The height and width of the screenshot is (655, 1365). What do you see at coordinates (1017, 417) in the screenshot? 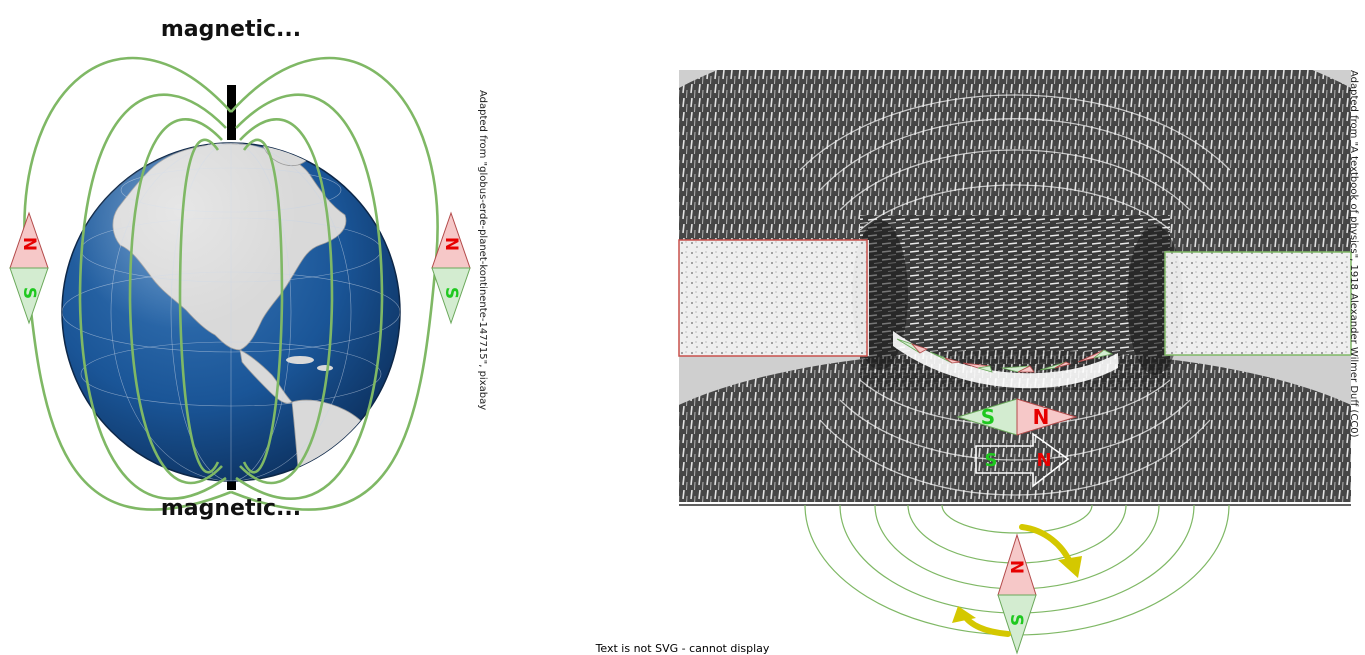
I see `large-compass: S N` at bounding box center [1017, 417].